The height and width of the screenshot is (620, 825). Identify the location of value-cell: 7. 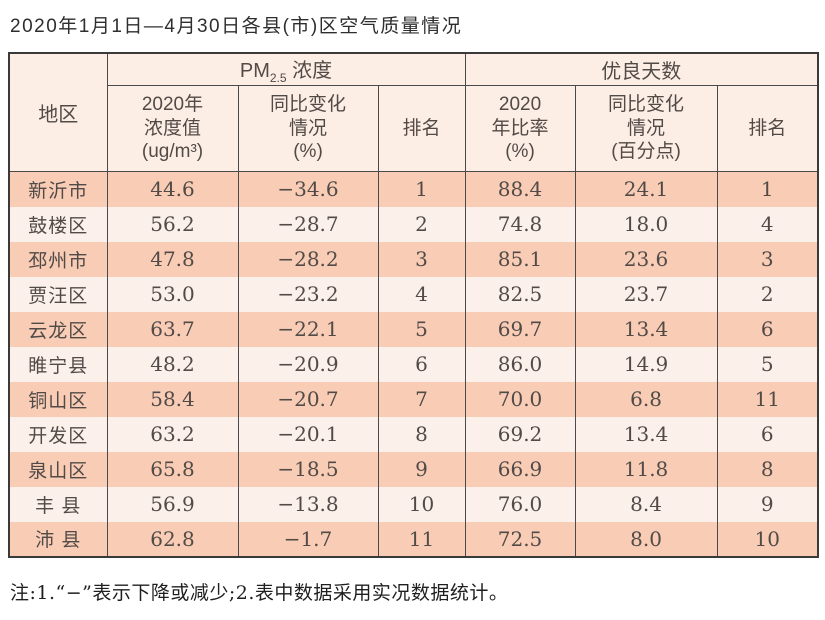
(421, 399).